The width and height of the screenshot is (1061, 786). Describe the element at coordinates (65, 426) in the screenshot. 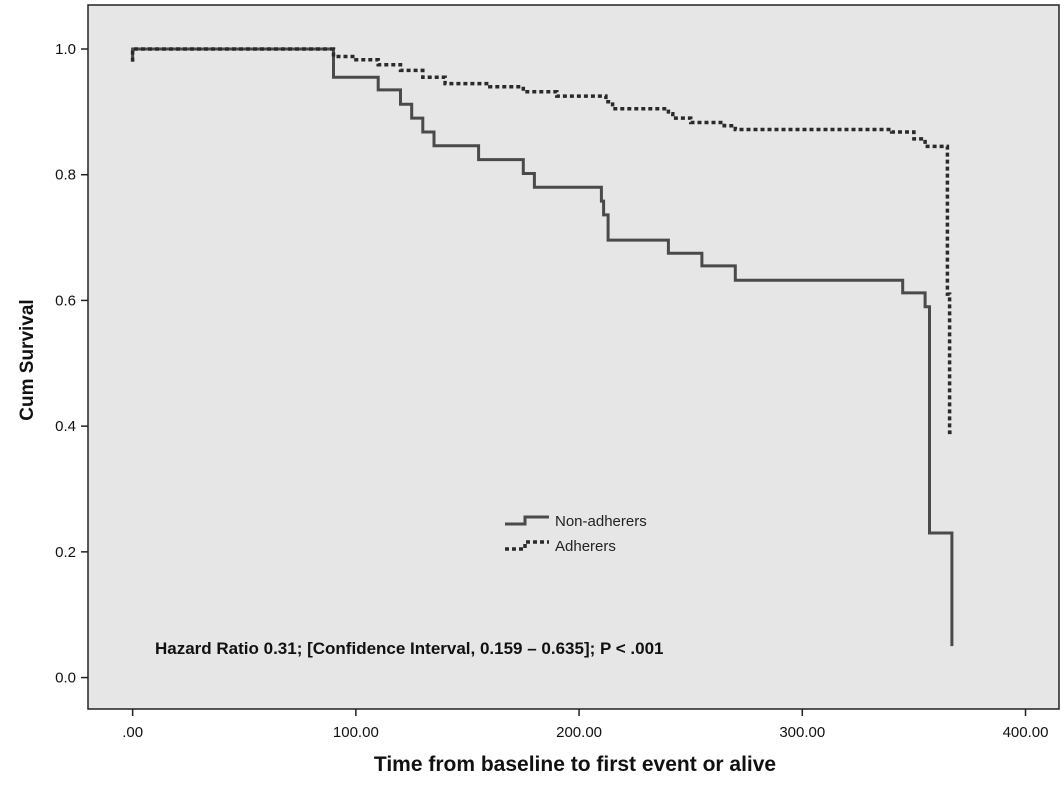

I see `y-tick-label: 0.4` at that location.